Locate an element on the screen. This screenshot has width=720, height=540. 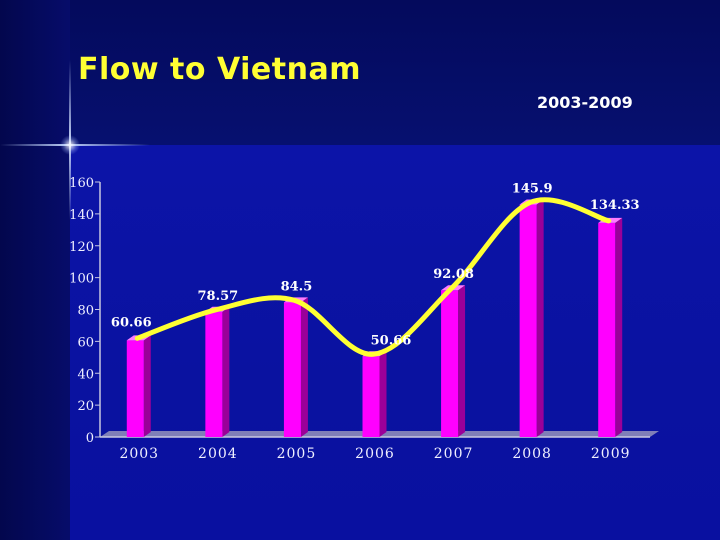
data-label: 134.33 is located at coordinates (615, 205).